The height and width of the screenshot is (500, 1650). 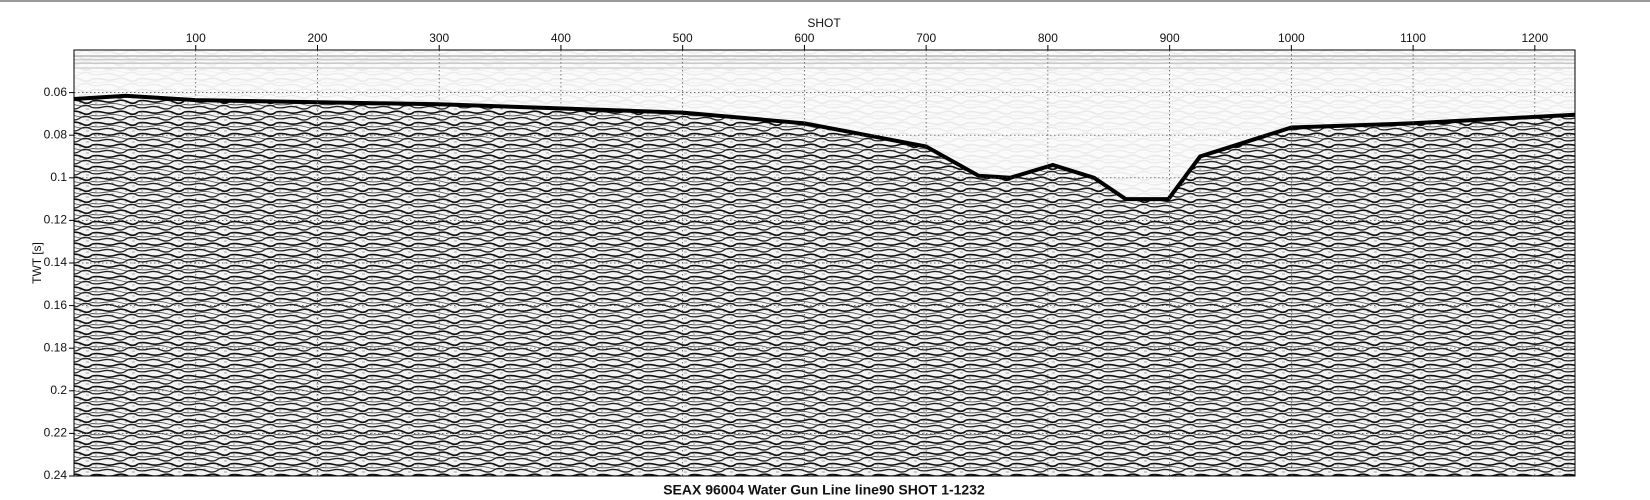 I want to click on x-tick-label: 800, so click(x=1048, y=38).